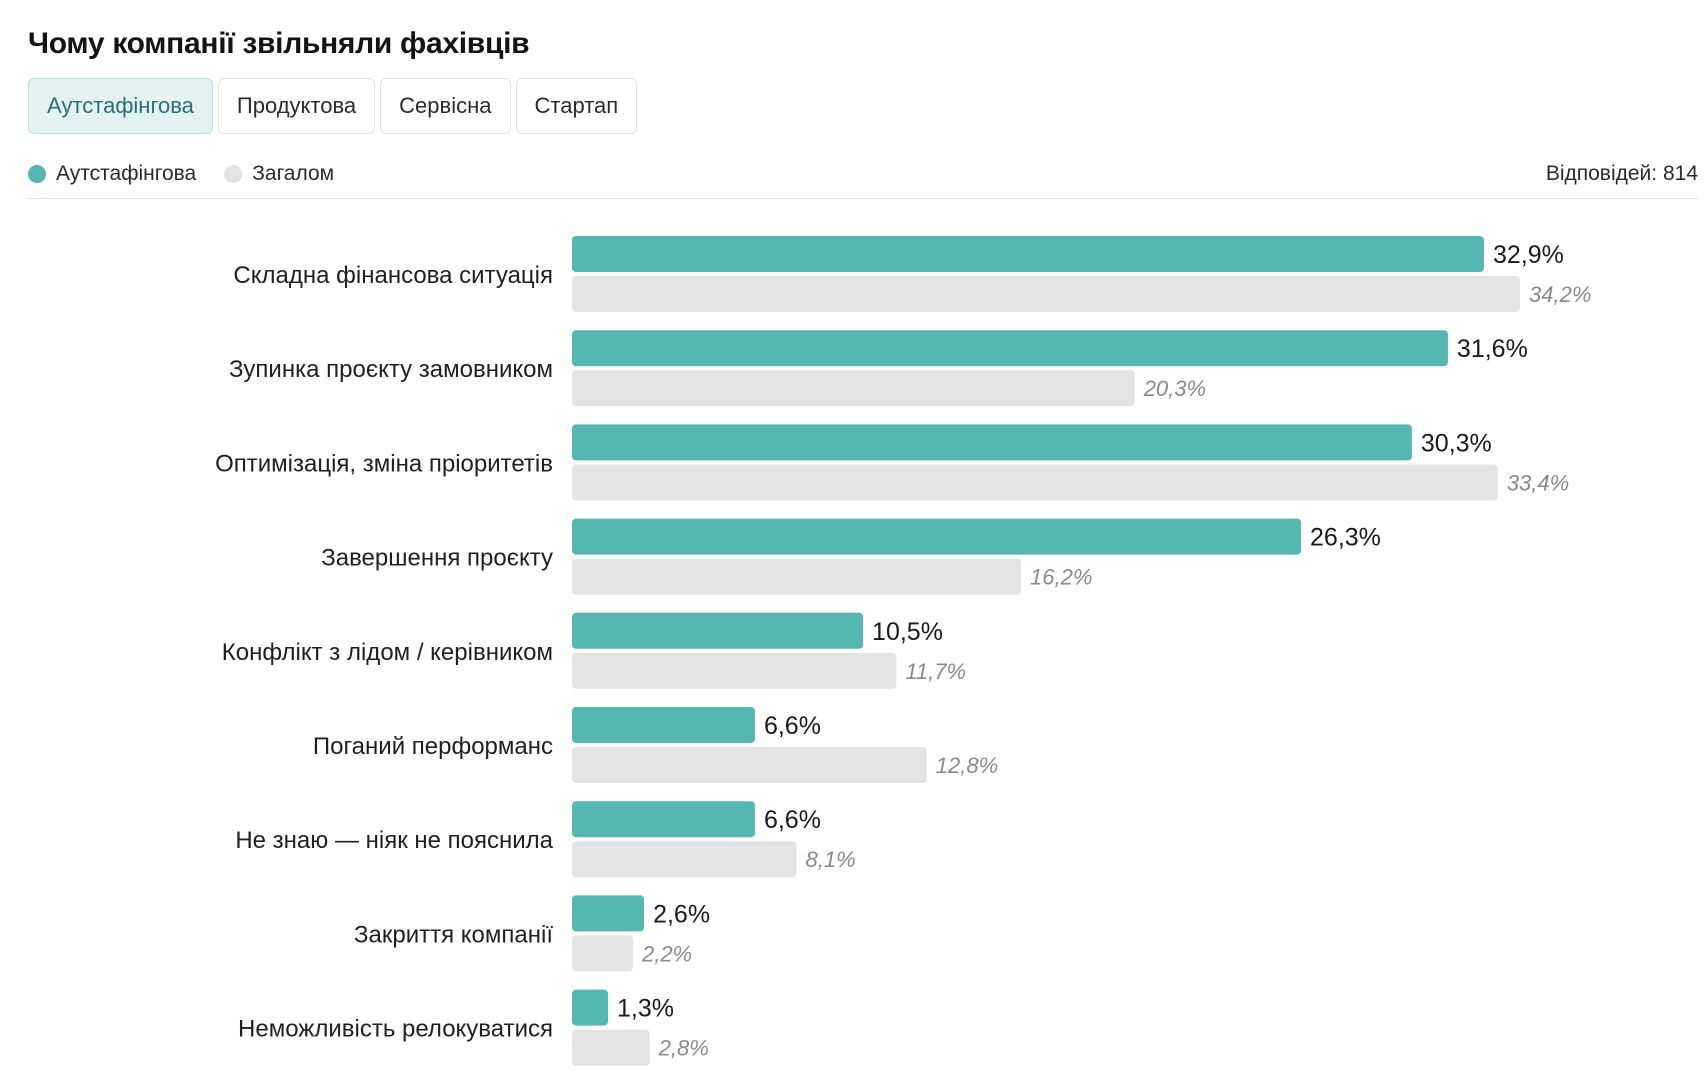  Describe the element at coordinates (645, 1009) in the screenshot. I see `value-label-primary: 1,3%` at that location.